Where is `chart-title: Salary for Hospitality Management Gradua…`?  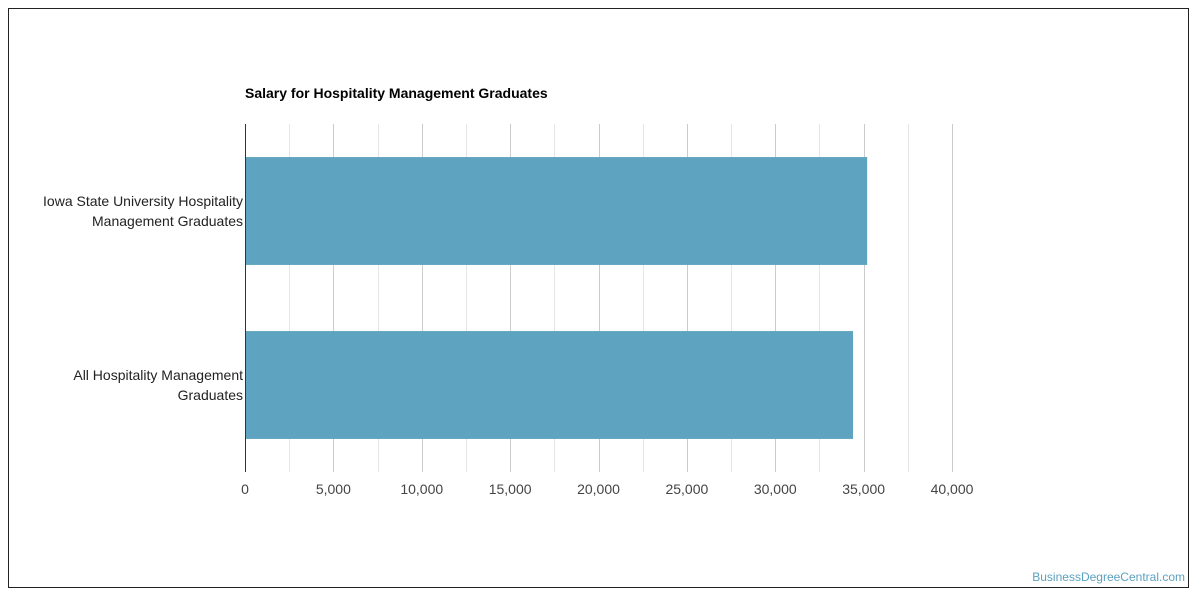
chart-title: Salary for Hospitality Management Gradua… is located at coordinates (396, 93).